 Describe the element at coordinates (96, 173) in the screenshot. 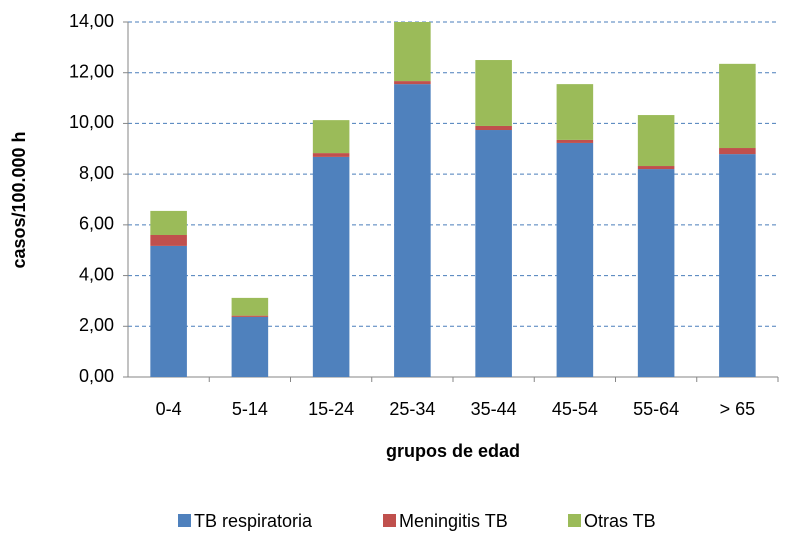

I see `y-tick-label: 8,00` at that location.